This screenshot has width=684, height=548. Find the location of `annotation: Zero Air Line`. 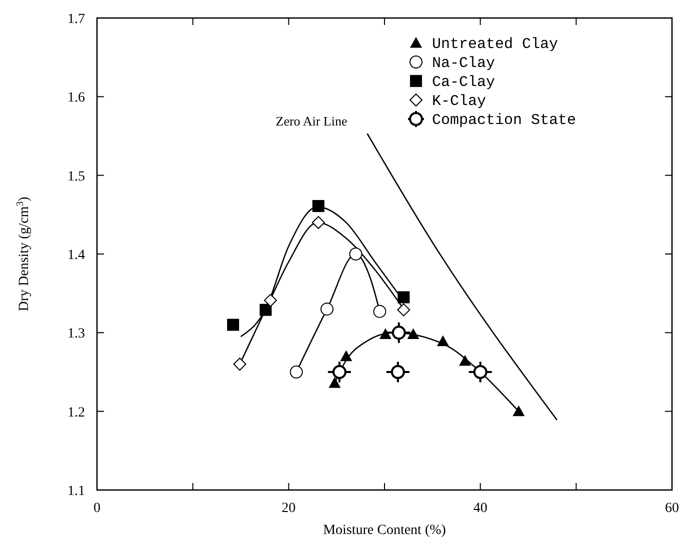

annotation: Zero Air Line is located at coordinates (312, 121).